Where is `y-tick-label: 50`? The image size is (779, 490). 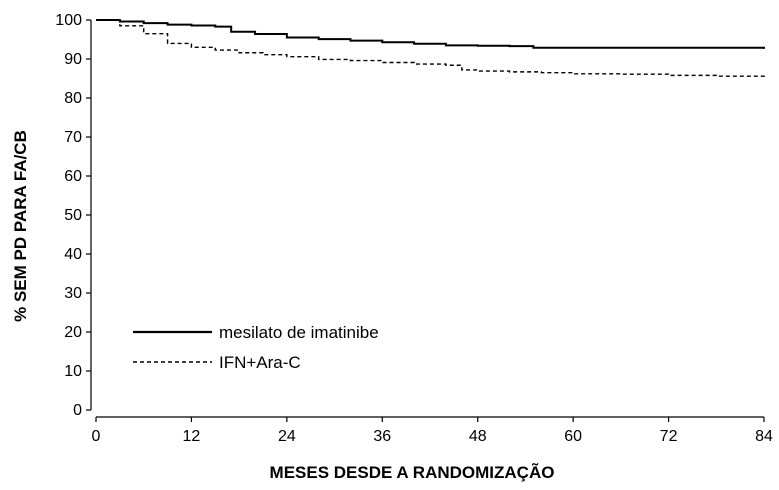 y-tick-label: 50 is located at coordinates (73, 215).